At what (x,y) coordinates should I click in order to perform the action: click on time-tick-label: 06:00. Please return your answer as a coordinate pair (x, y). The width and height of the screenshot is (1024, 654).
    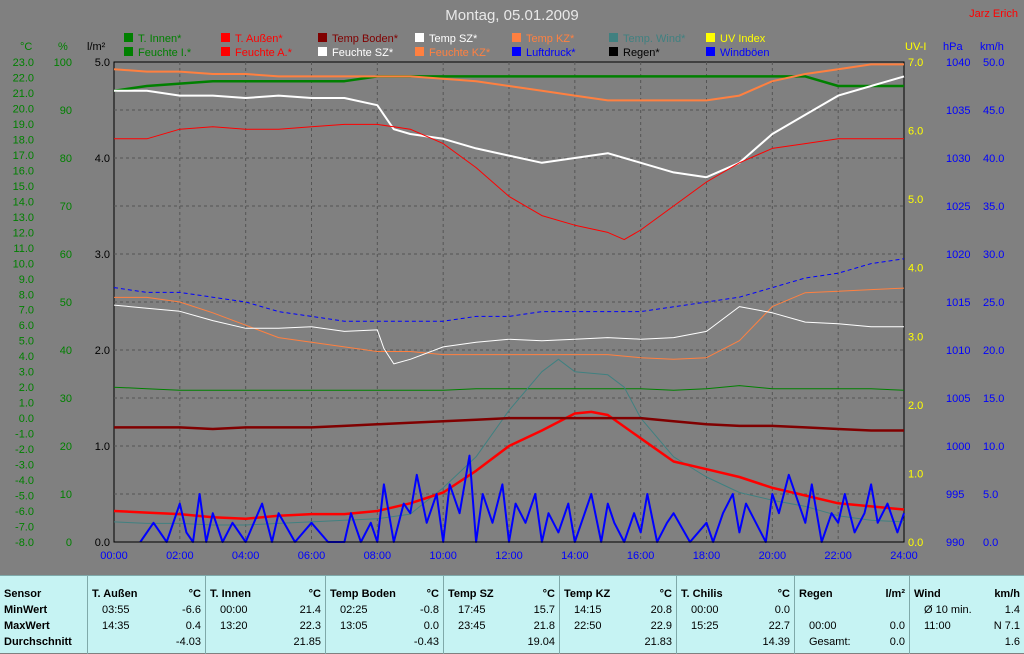
    Looking at the image, I should click on (312, 556).